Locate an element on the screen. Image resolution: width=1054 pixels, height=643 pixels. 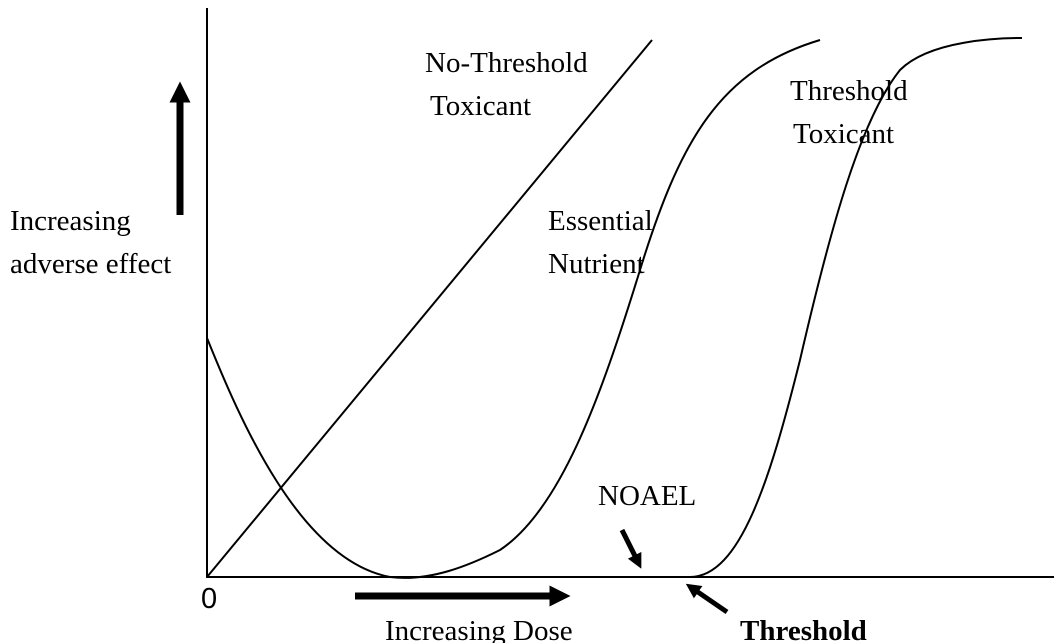
x-axis-label: Increasing Dose is located at coordinates (479, 629).